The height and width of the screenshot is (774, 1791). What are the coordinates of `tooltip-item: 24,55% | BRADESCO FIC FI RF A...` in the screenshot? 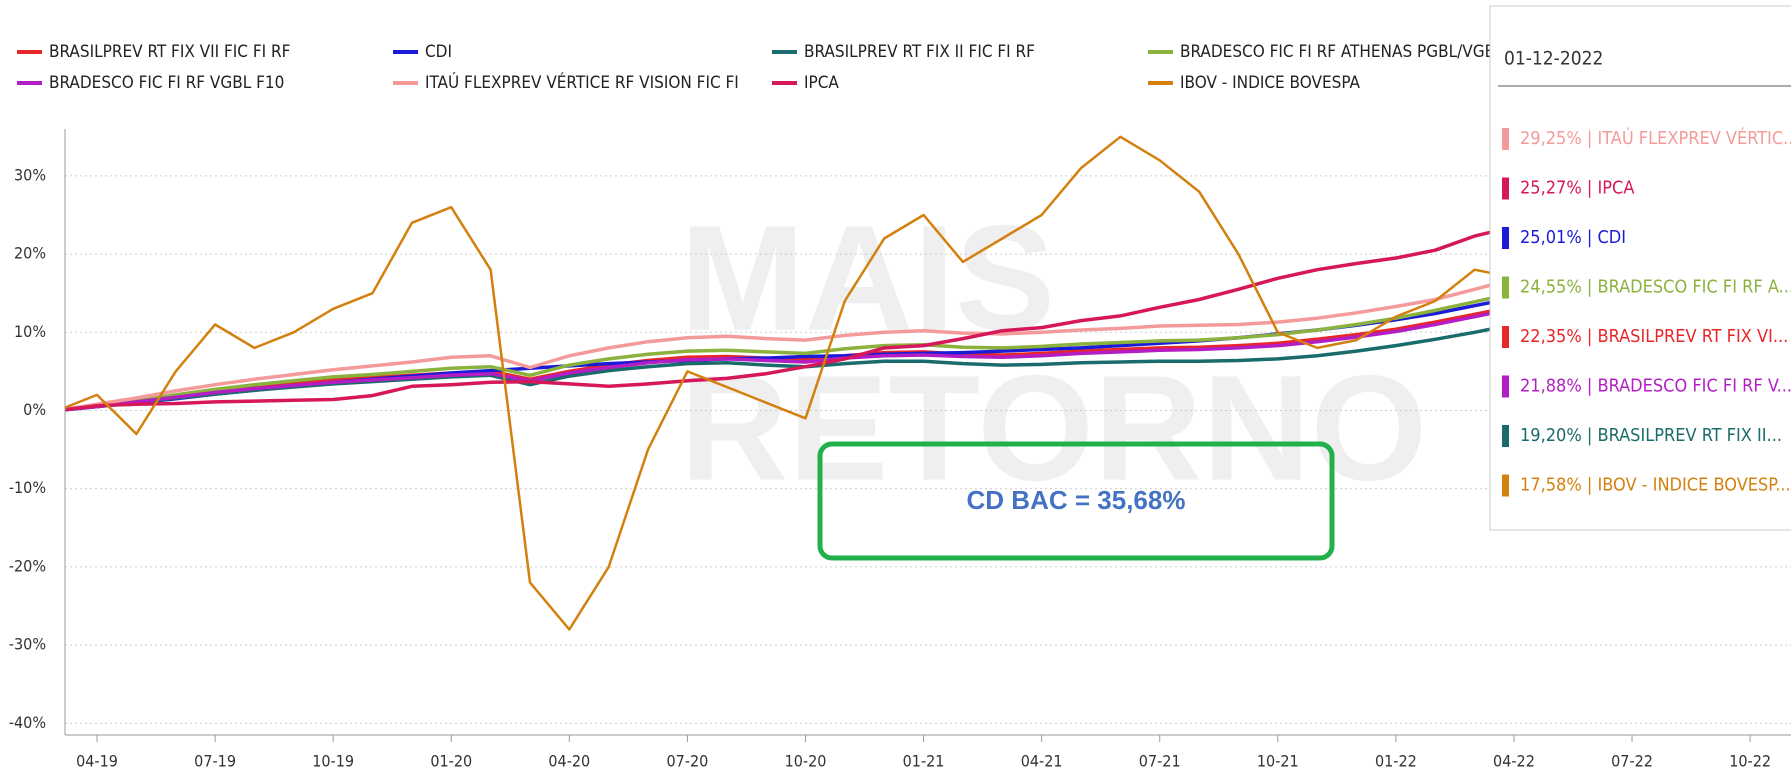 It's located at (1655, 287).